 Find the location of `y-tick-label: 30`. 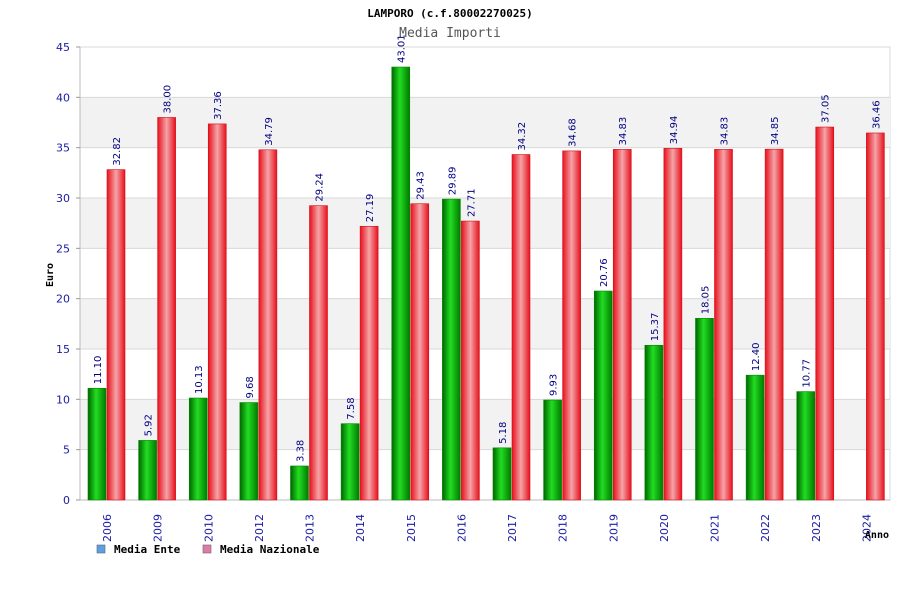

y-tick-label: 30 is located at coordinates (63, 198).